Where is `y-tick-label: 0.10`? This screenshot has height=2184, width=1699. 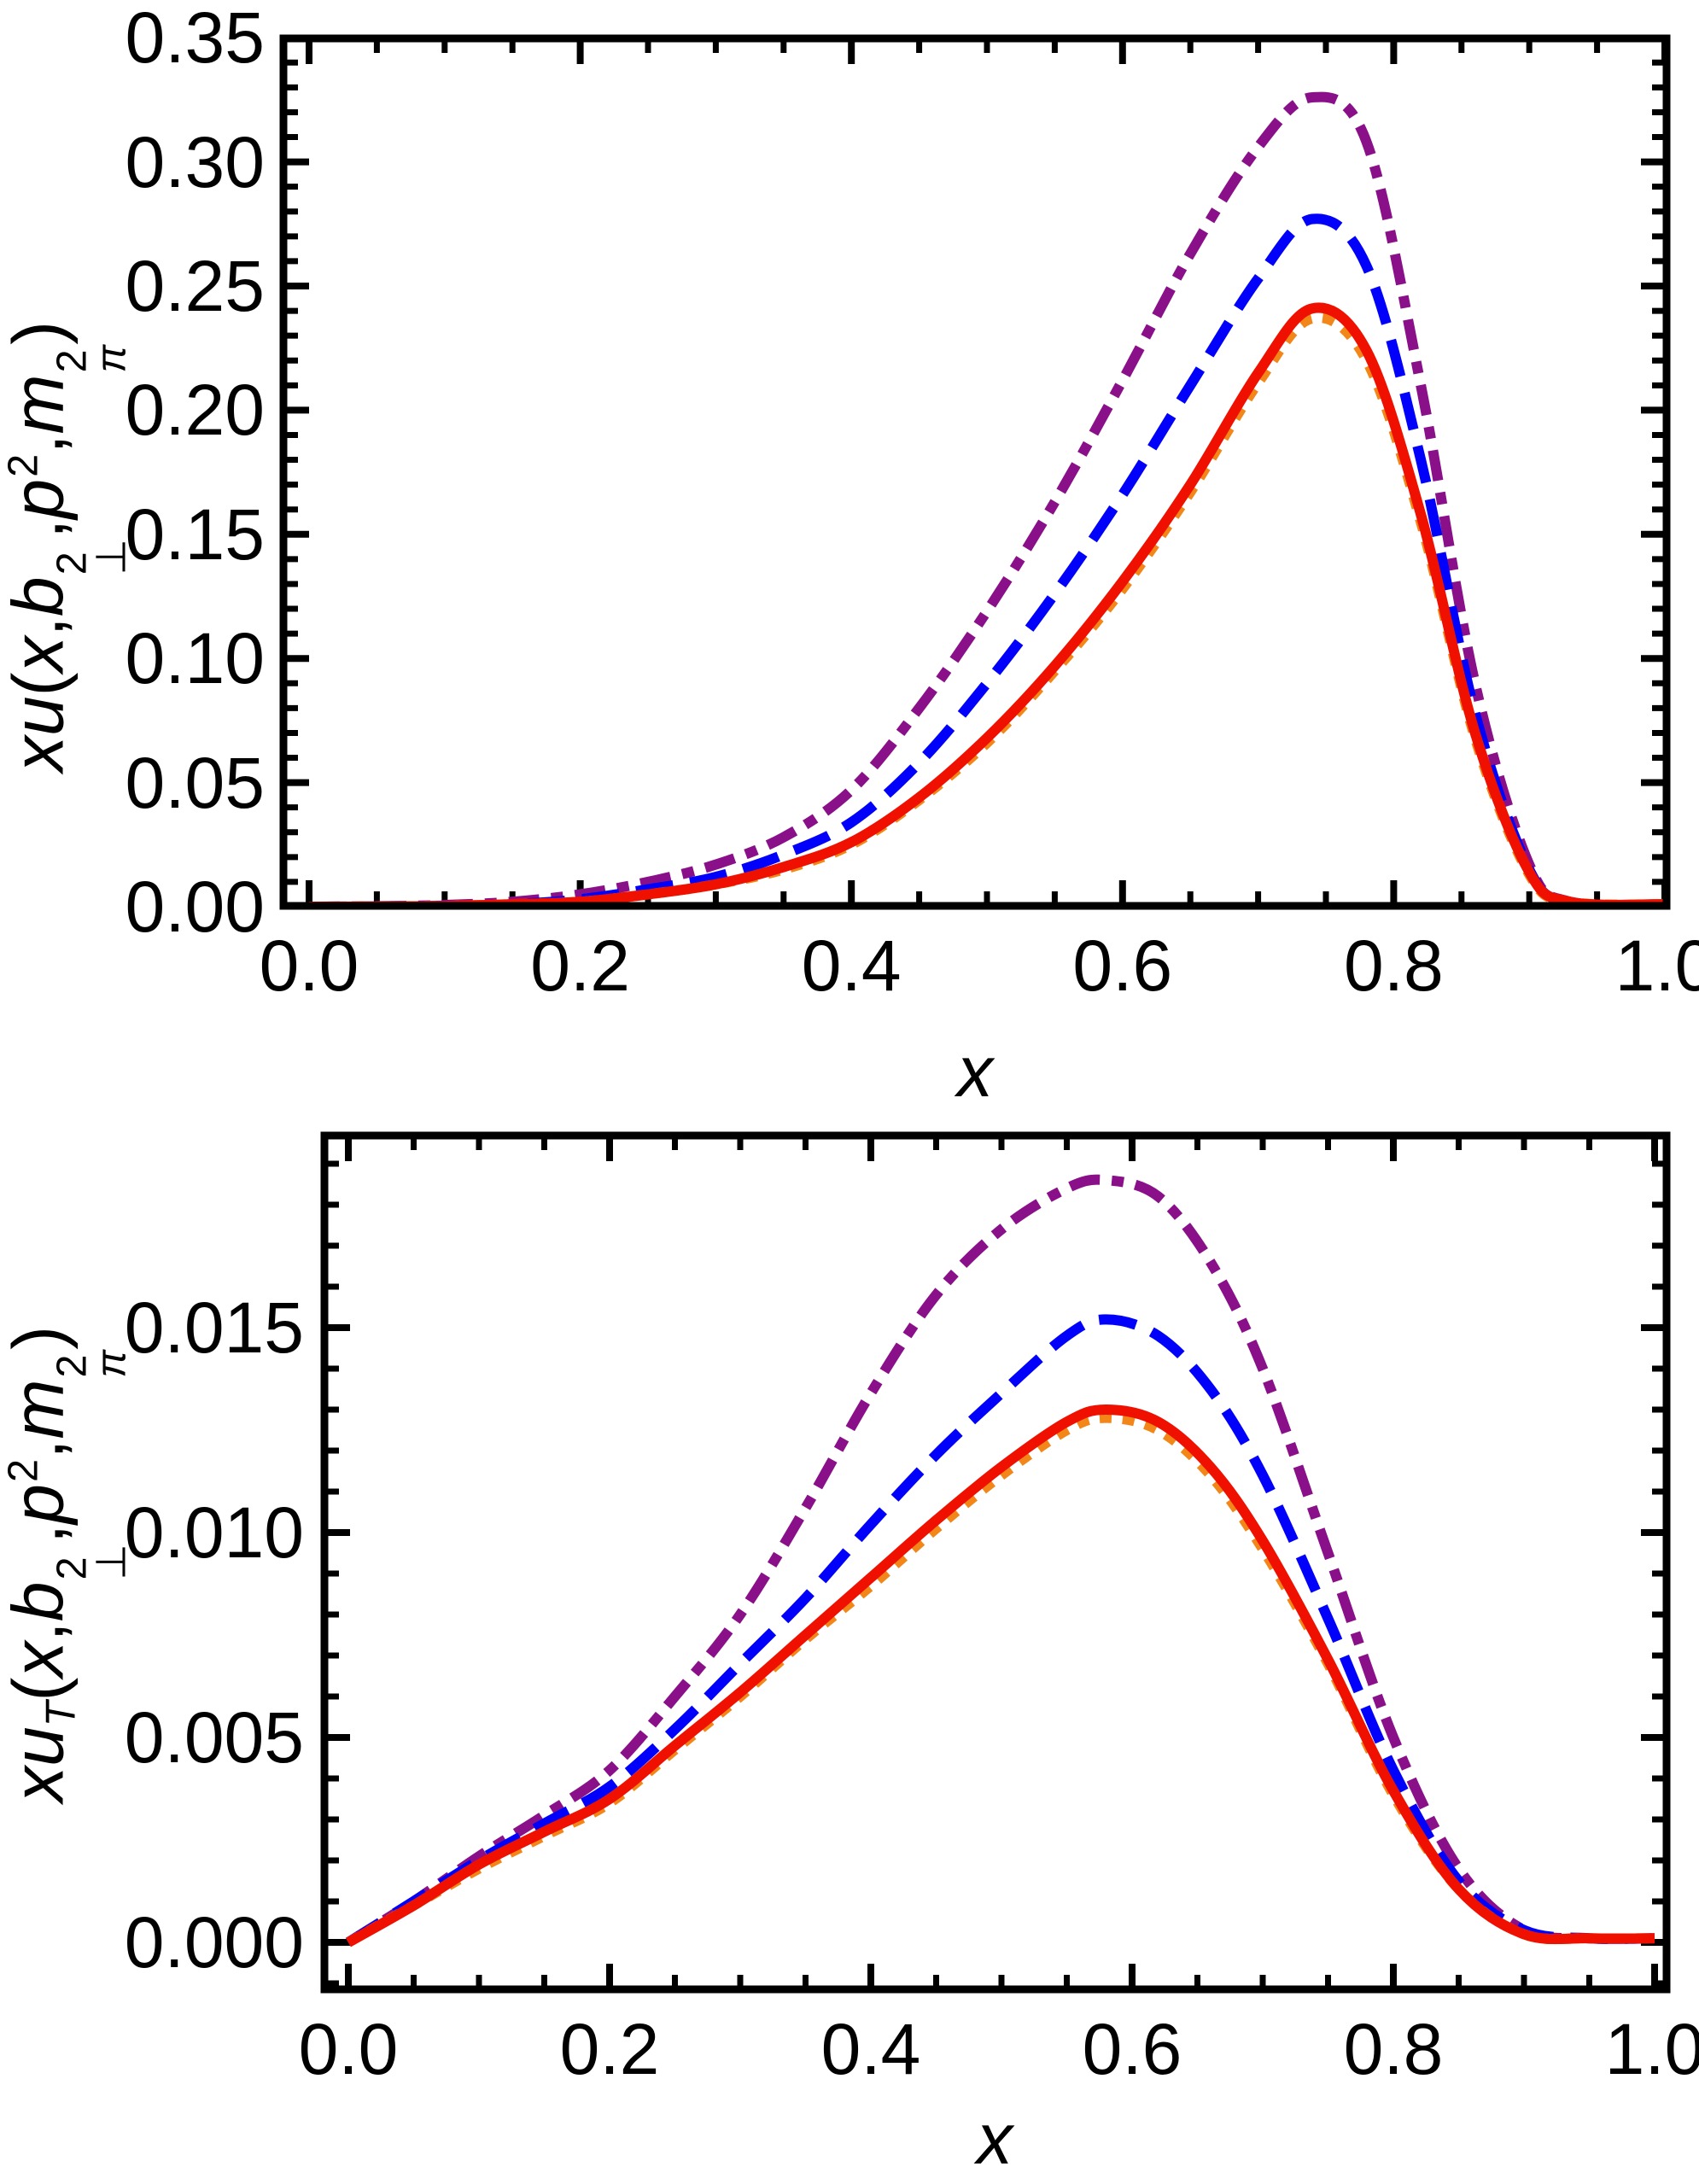 y-tick-label: 0.10 is located at coordinates (195, 658).